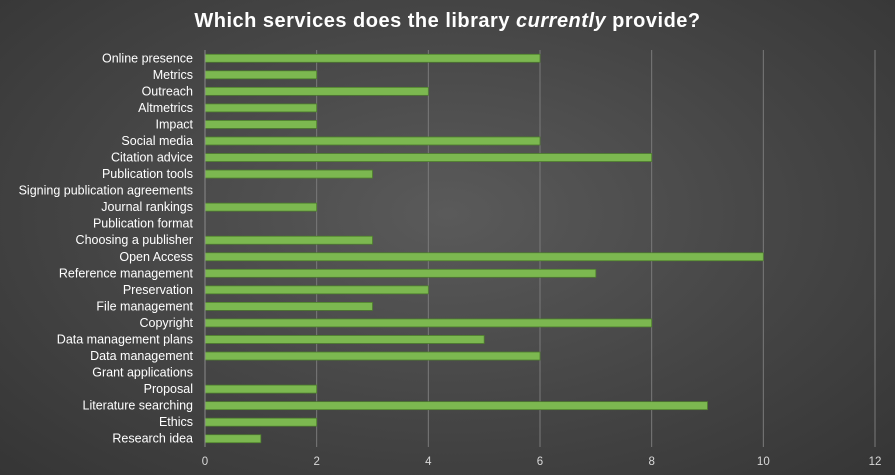 The image size is (895, 475). Describe the element at coordinates (233, 439) in the screenshot. I see `bar-research-idea` at that location.